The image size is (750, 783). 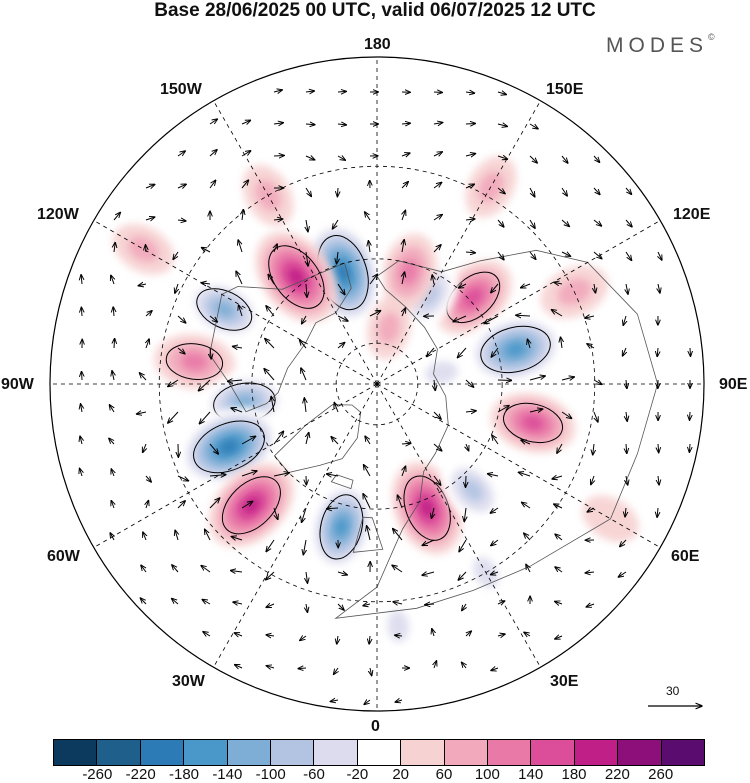 I want to click on modes-logo: MODES©, so click(x=660, y=45).